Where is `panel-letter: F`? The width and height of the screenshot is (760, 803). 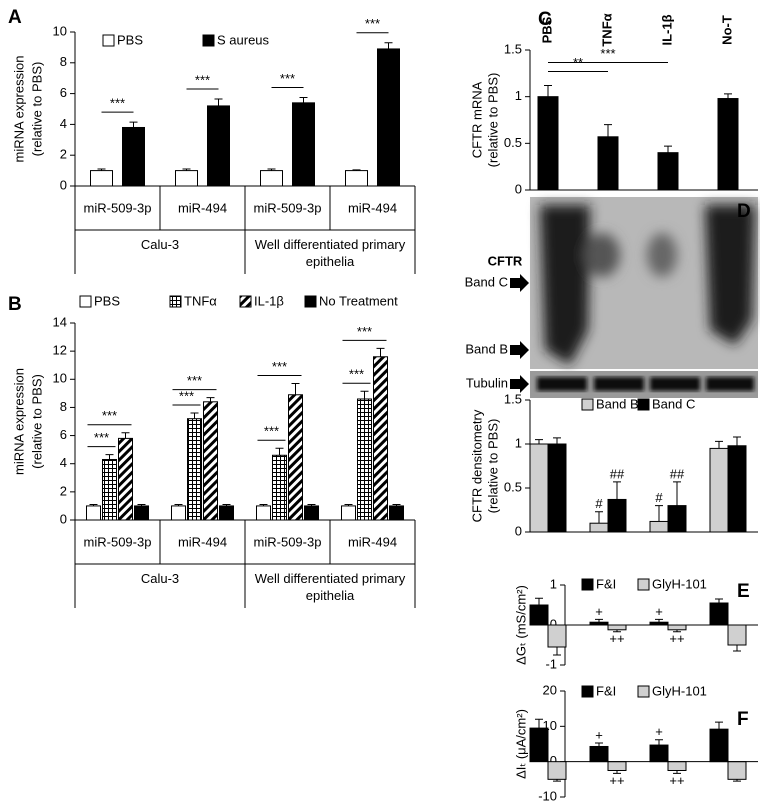
panel-letter: F is located at coordinates (743, 719).